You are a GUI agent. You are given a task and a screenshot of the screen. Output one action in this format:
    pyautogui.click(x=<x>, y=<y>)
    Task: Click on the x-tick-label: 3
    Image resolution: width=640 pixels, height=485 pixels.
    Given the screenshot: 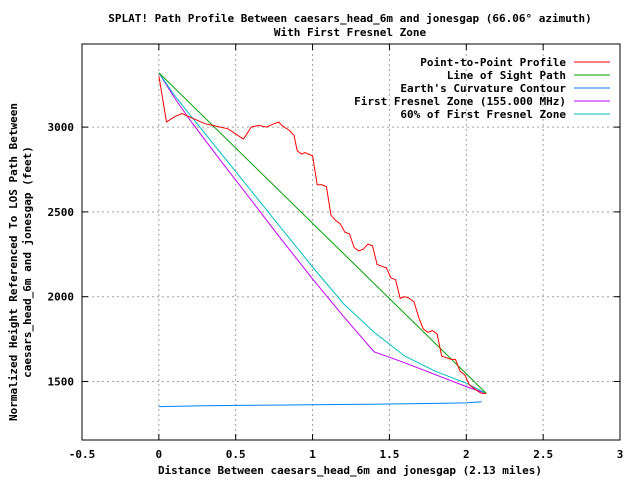 What is the action you would take?
    pyautogui.click(x=620, y=454)
    